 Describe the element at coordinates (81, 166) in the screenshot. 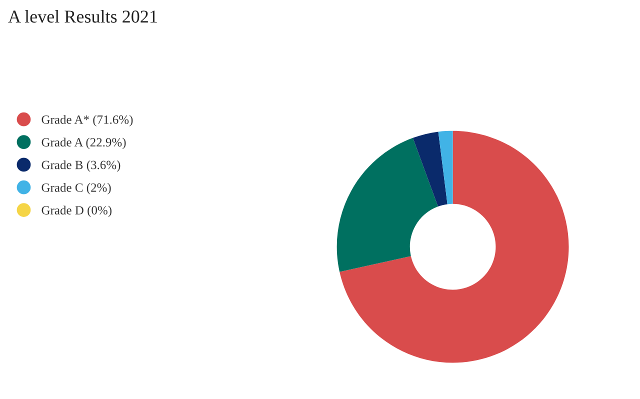

I see `legend-label: Grade B (3.6%)` at that location.